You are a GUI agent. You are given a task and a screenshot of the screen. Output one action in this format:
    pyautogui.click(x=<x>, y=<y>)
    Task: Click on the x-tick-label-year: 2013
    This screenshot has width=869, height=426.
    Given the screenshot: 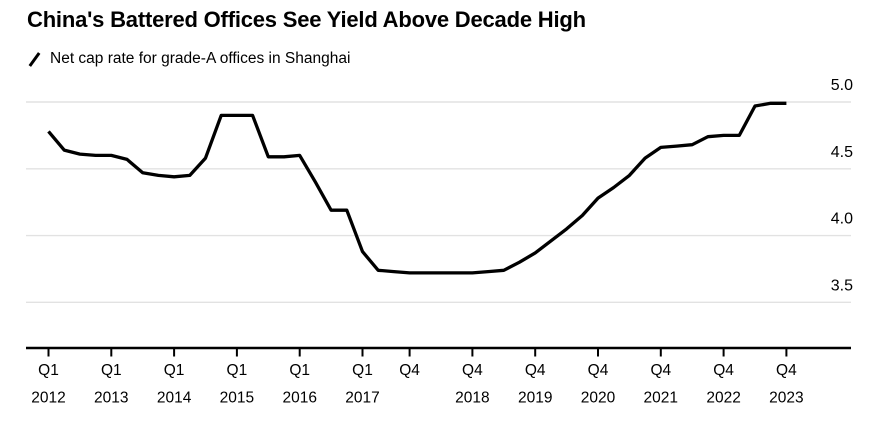 What is the action you would take?
    pyautogui.click(x=111, y=398)
    